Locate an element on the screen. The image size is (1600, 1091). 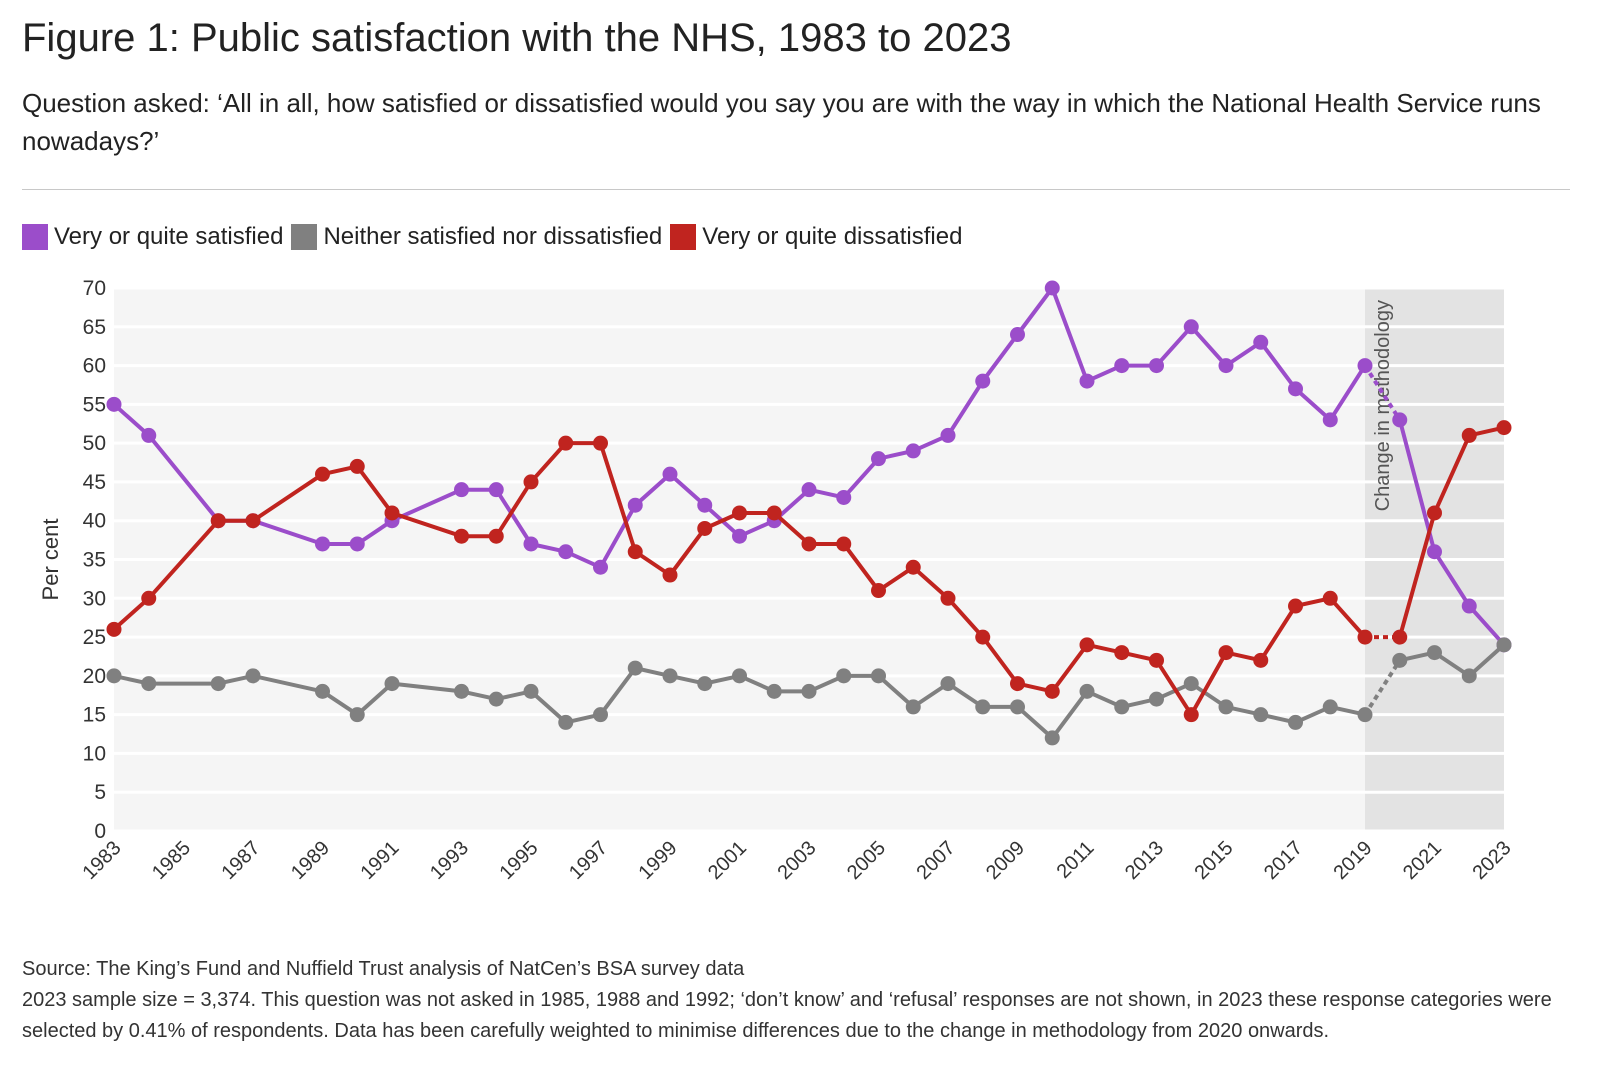
x-tick-label: 2023 is located at coordinates (1492, 860).